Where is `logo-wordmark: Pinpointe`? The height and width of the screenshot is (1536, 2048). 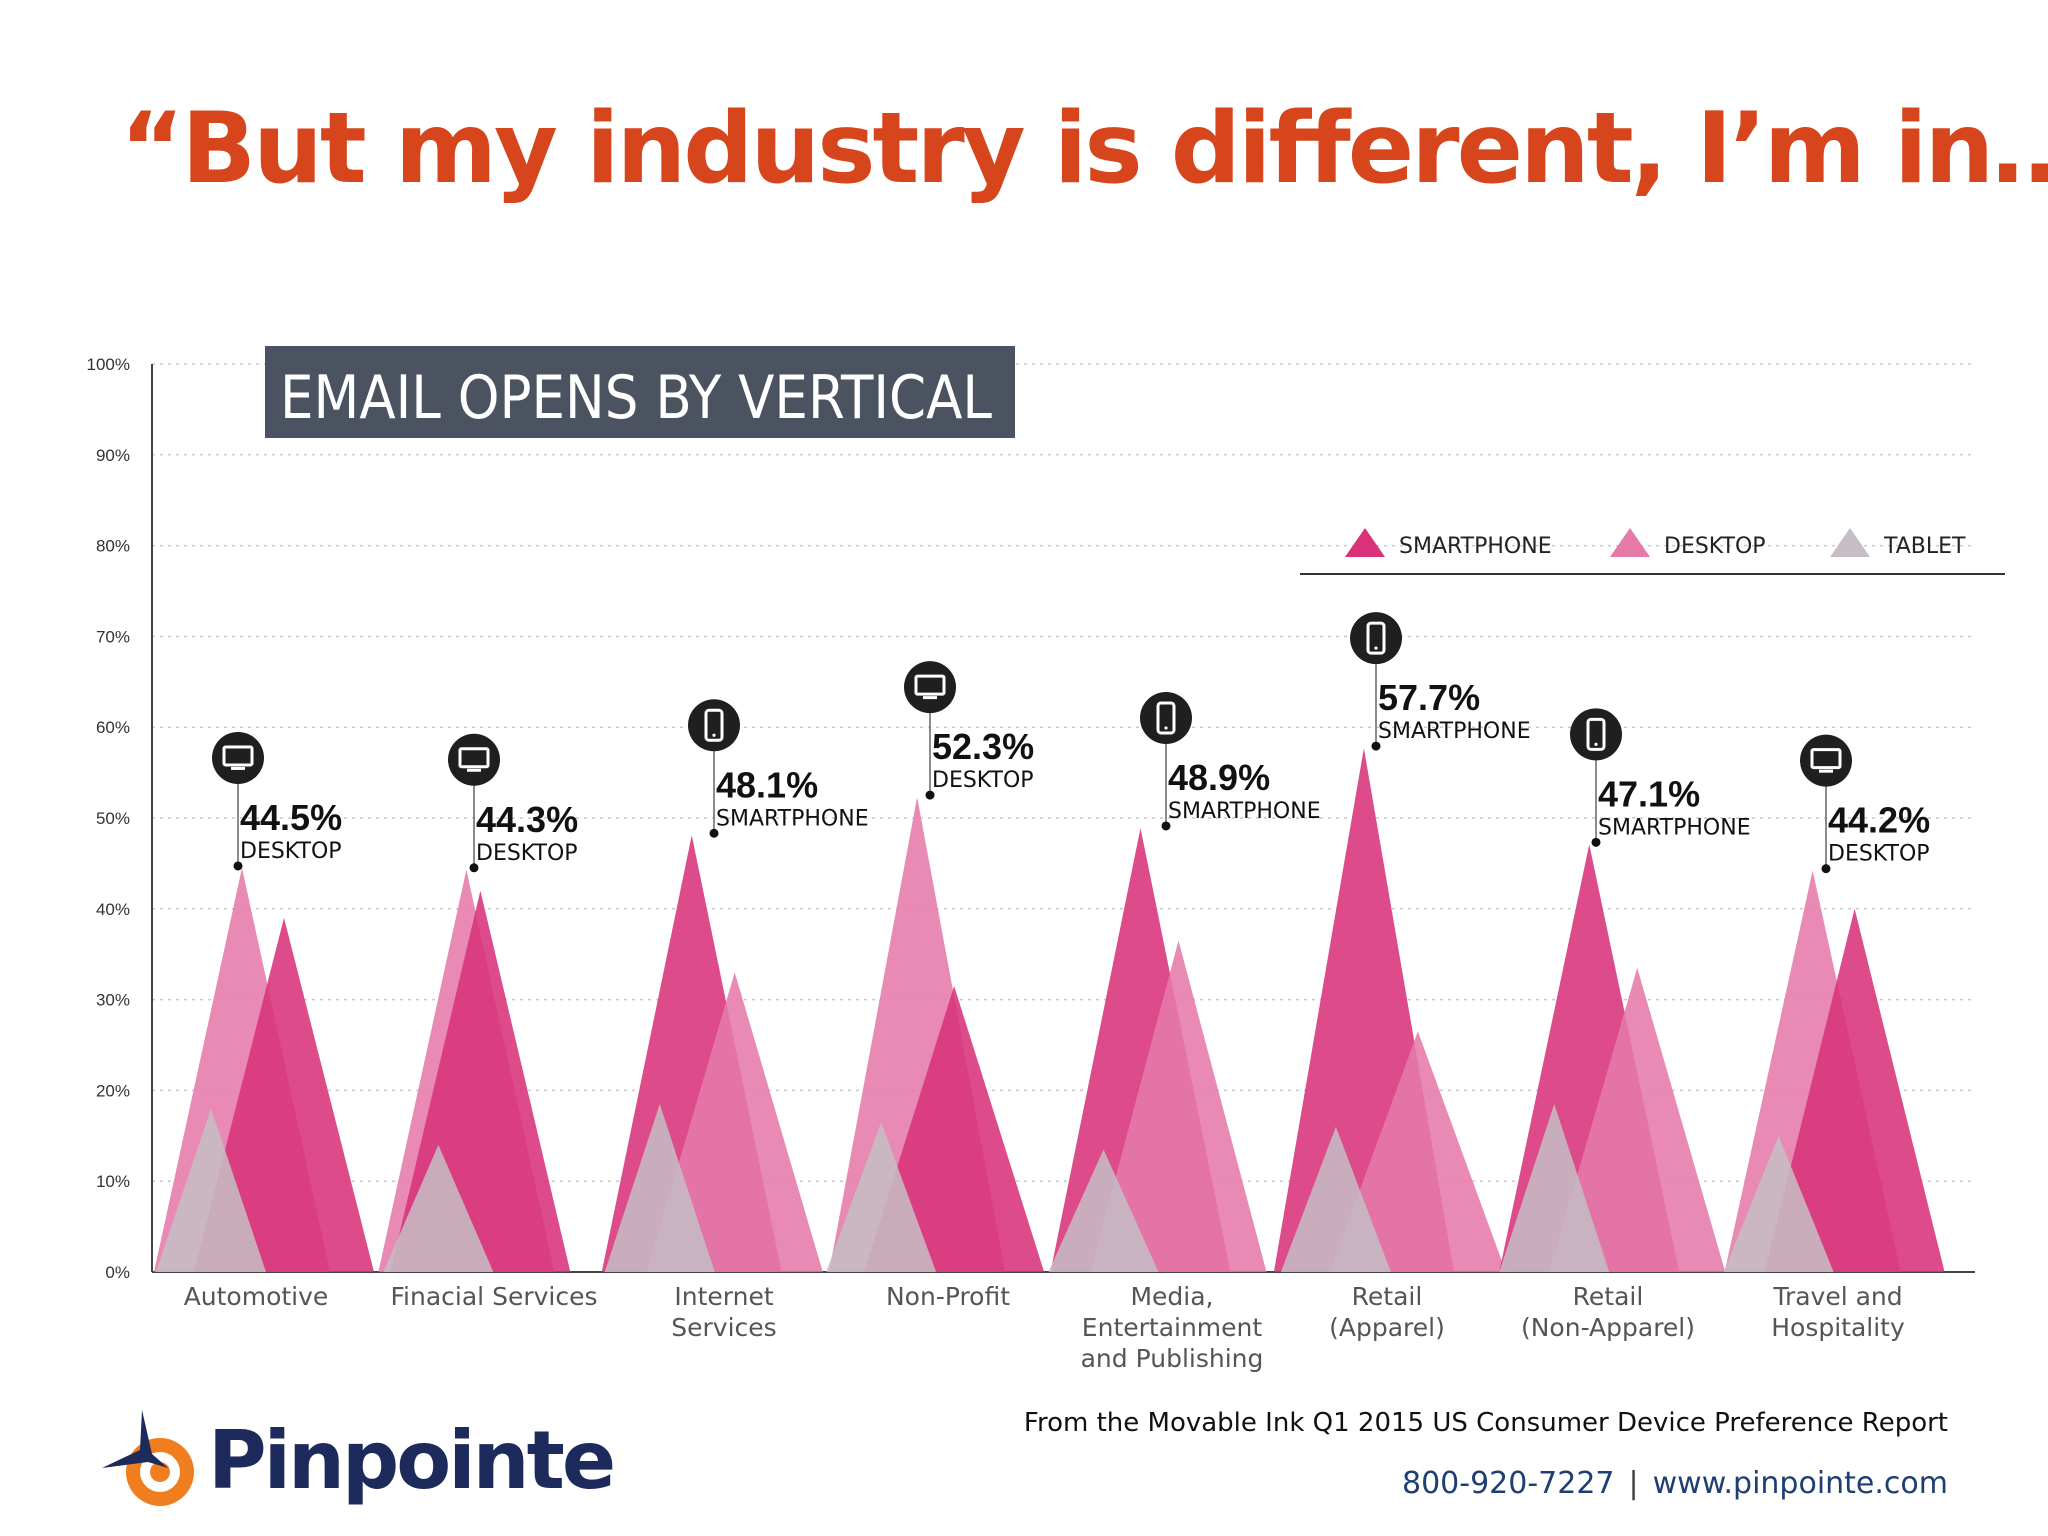
logo-wordmark: Pinpointe is located at coordinates (412, 1460).